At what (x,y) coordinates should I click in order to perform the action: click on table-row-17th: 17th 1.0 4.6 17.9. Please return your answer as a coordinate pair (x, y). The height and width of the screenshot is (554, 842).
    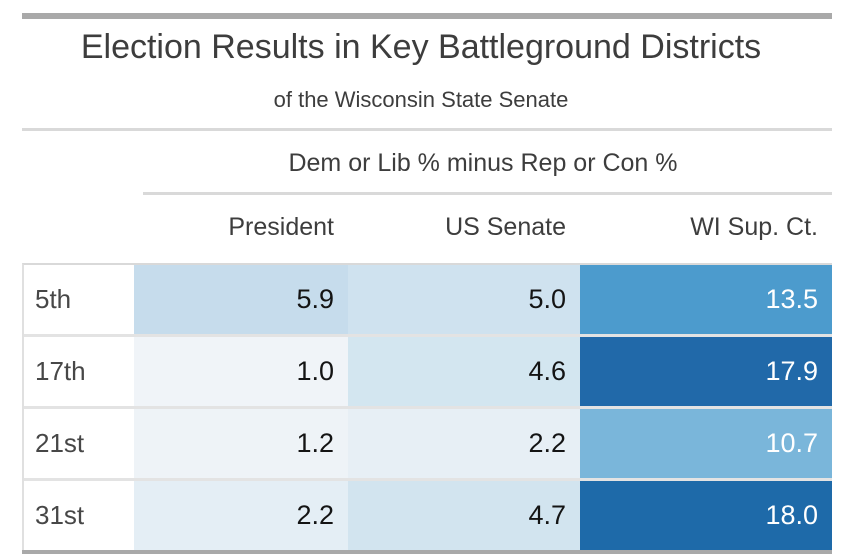
    Looking at the image, I should click on (428, 373).